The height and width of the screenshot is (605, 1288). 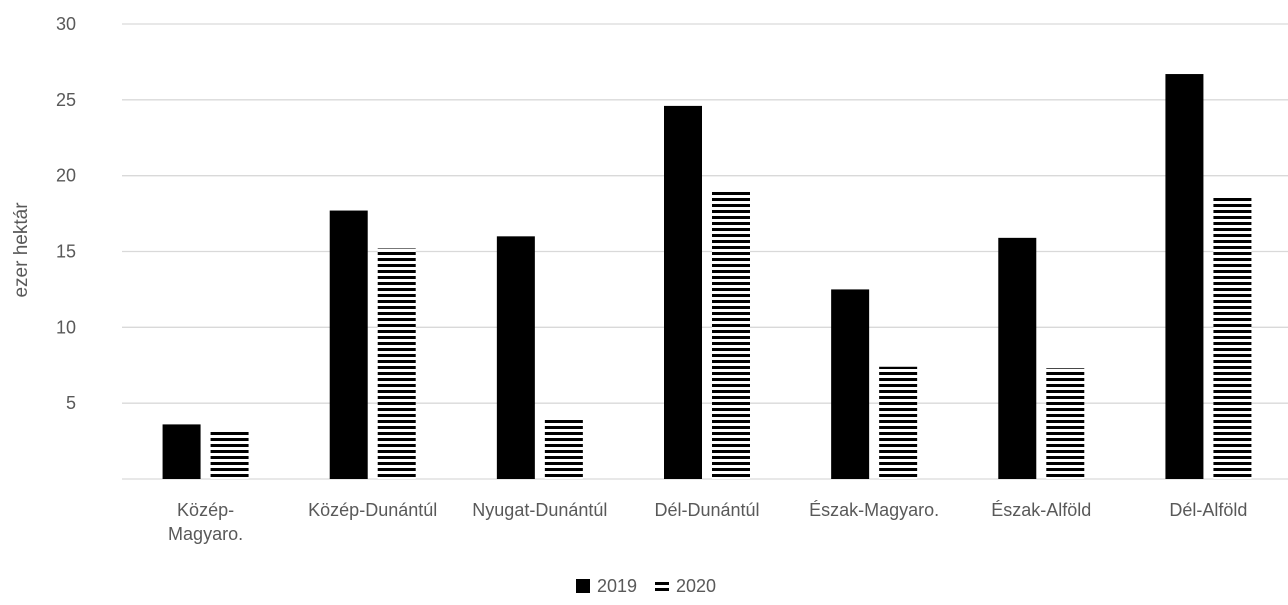 What do you see at coordinates (706, 510) in the screenshot?
I see `x-tick-label: Dél-Dunántúl` at bounding box center [706, 510].